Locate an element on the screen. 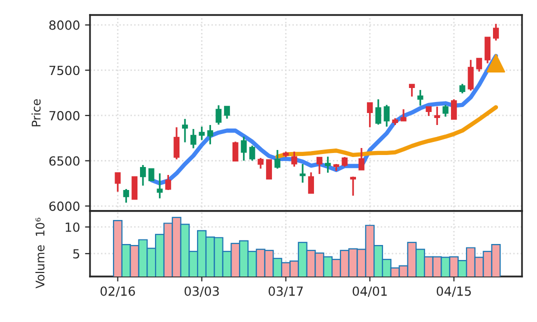 Image resolution: width=537 pixels, height=322 pixels. y-axis-title: Price is located at coordinates (36, 112).